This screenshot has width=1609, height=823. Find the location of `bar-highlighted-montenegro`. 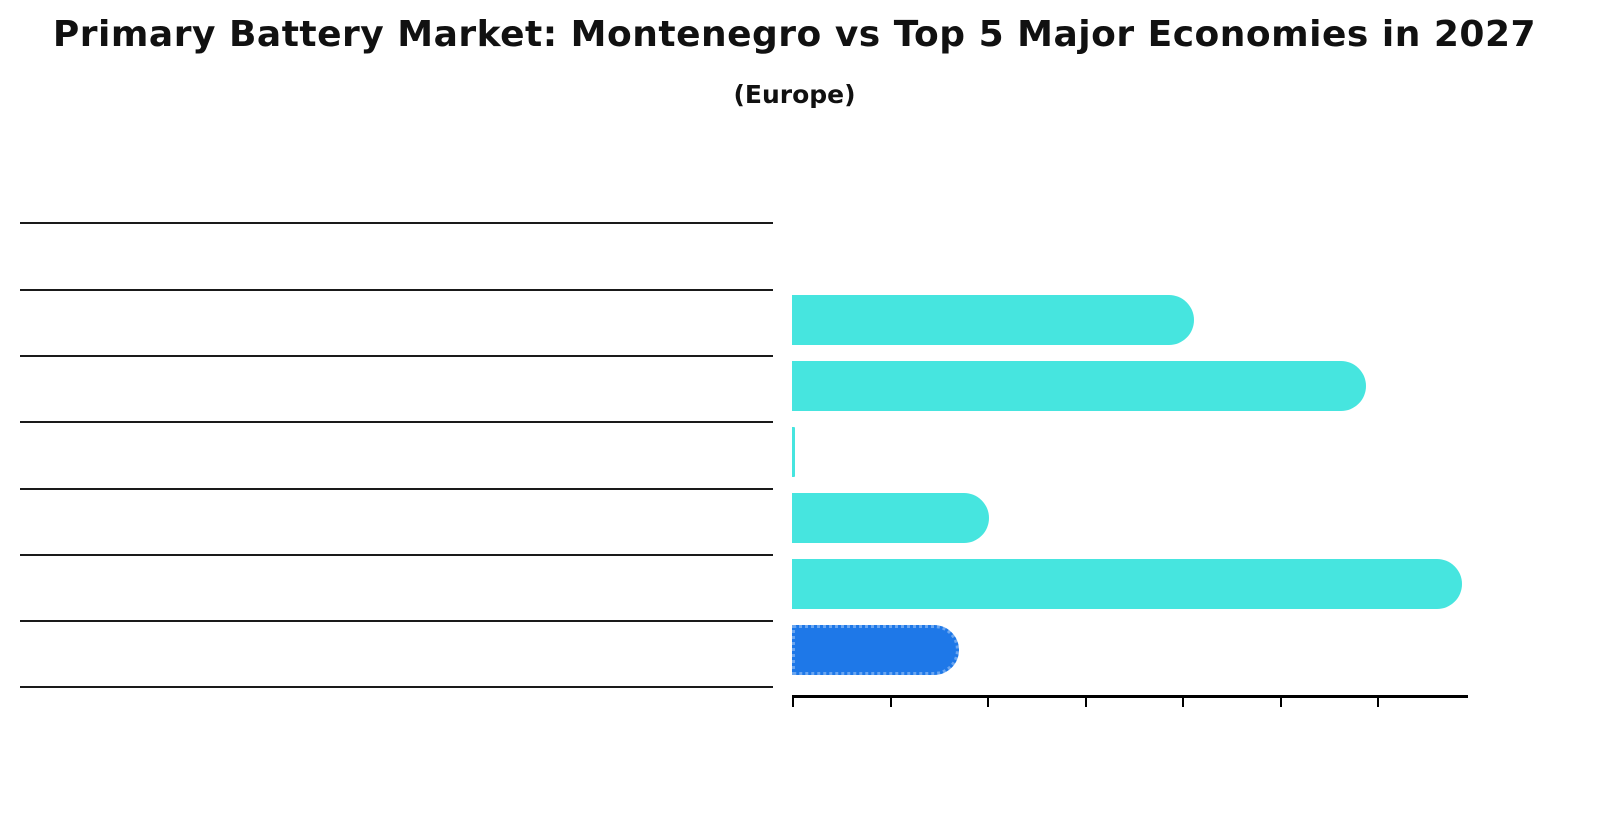

bar-highlighted-montenegro is located at coordinates (876, 650).